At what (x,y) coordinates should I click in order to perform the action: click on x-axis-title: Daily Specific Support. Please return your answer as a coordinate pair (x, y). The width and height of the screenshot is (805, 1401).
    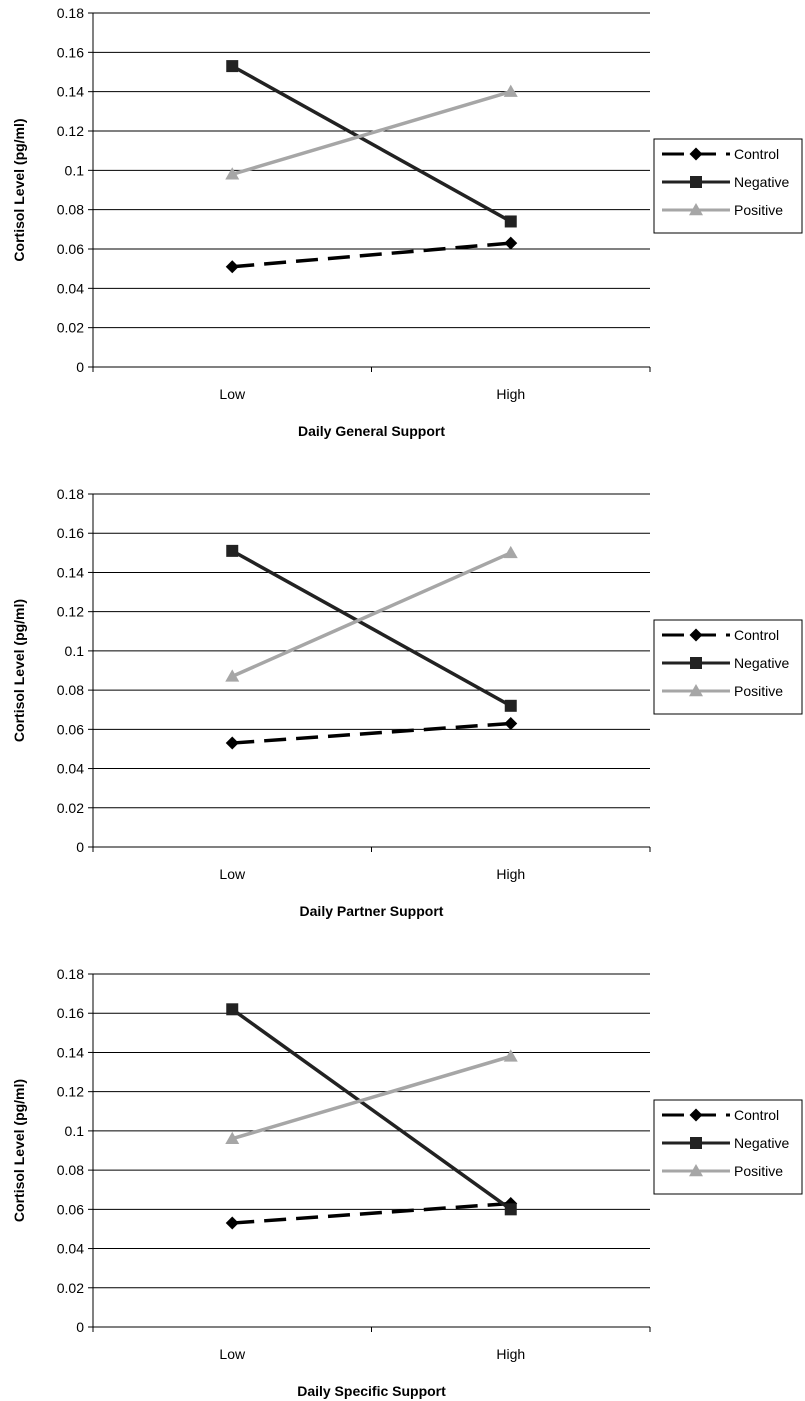
    Looking at the image, I should click on (371, 1391).